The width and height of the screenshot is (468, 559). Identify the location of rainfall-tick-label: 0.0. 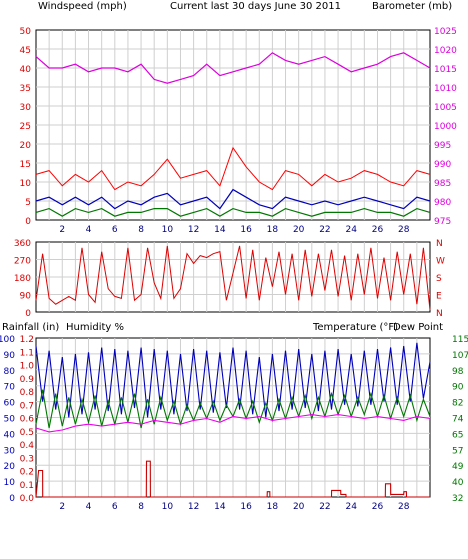
(27, 499).